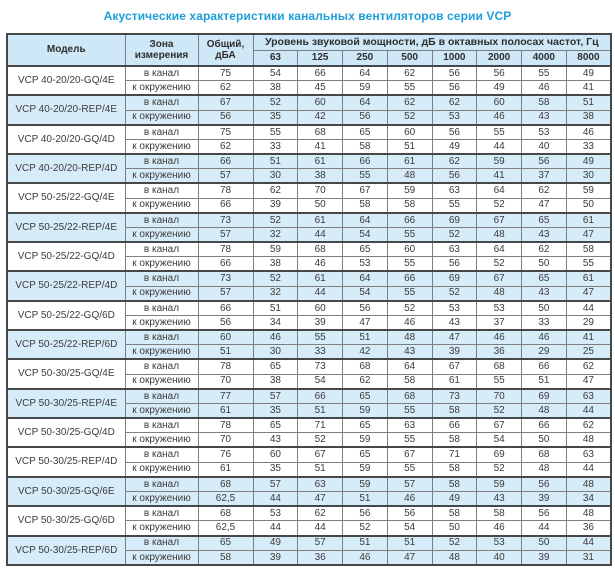 Image resolution: width=615 pixels, height=570 pixels. What do you see at coordinates (225, 366) in the screenshot?
I see `total-dba-cell: 78` at bounding box center [225, 366].